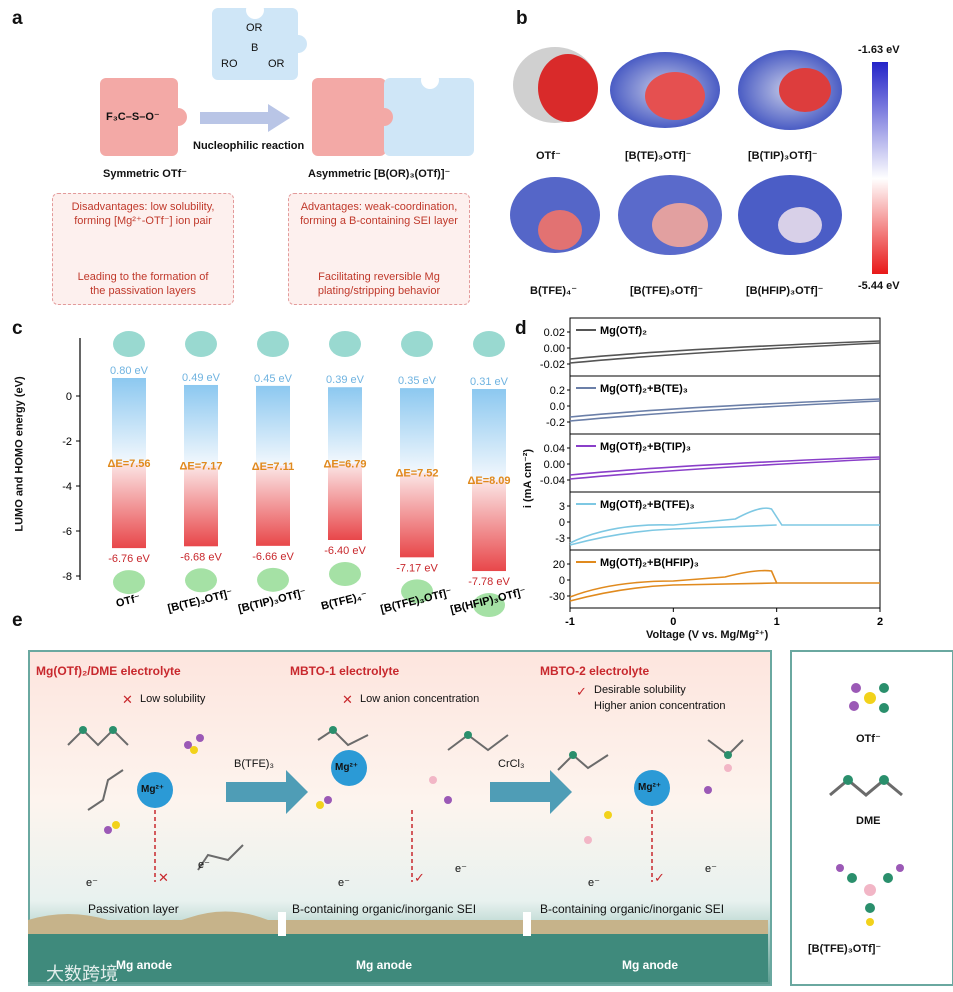  I want to click on reaction-arrow, so click(245, 118).